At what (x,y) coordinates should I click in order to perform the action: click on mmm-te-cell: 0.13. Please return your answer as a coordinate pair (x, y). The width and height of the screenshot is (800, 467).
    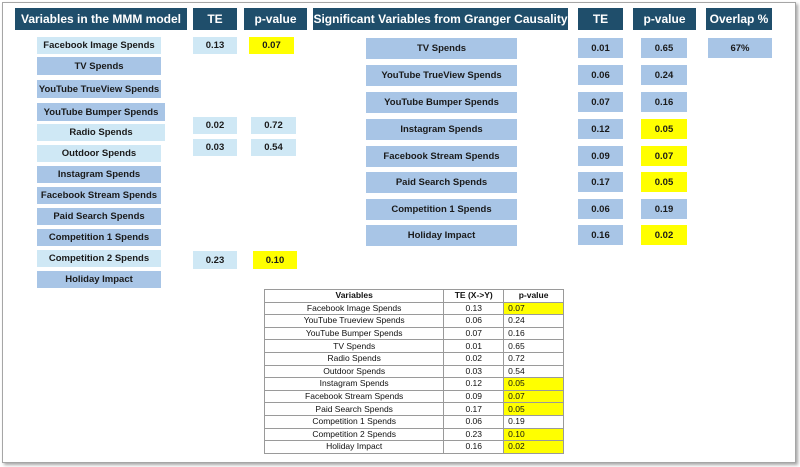
    Looking at the image, I should click on (215, 45).